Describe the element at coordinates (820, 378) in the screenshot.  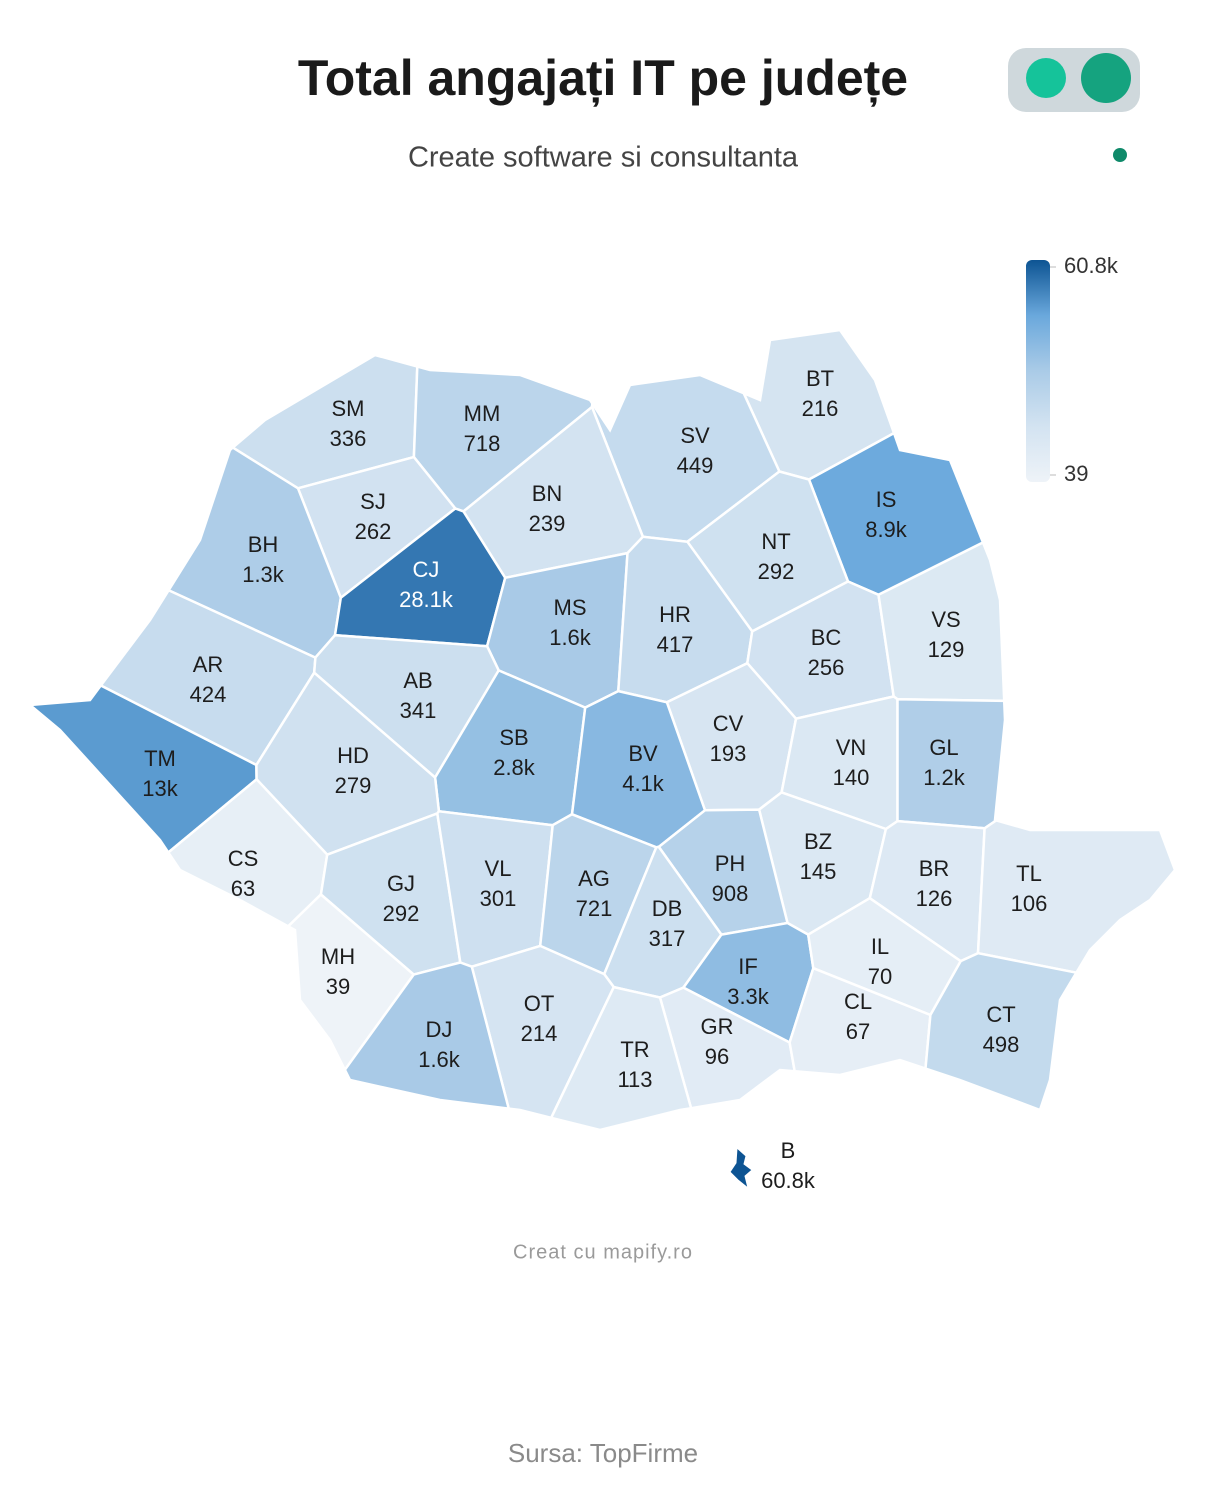
I see `county-code: BT` at that location.